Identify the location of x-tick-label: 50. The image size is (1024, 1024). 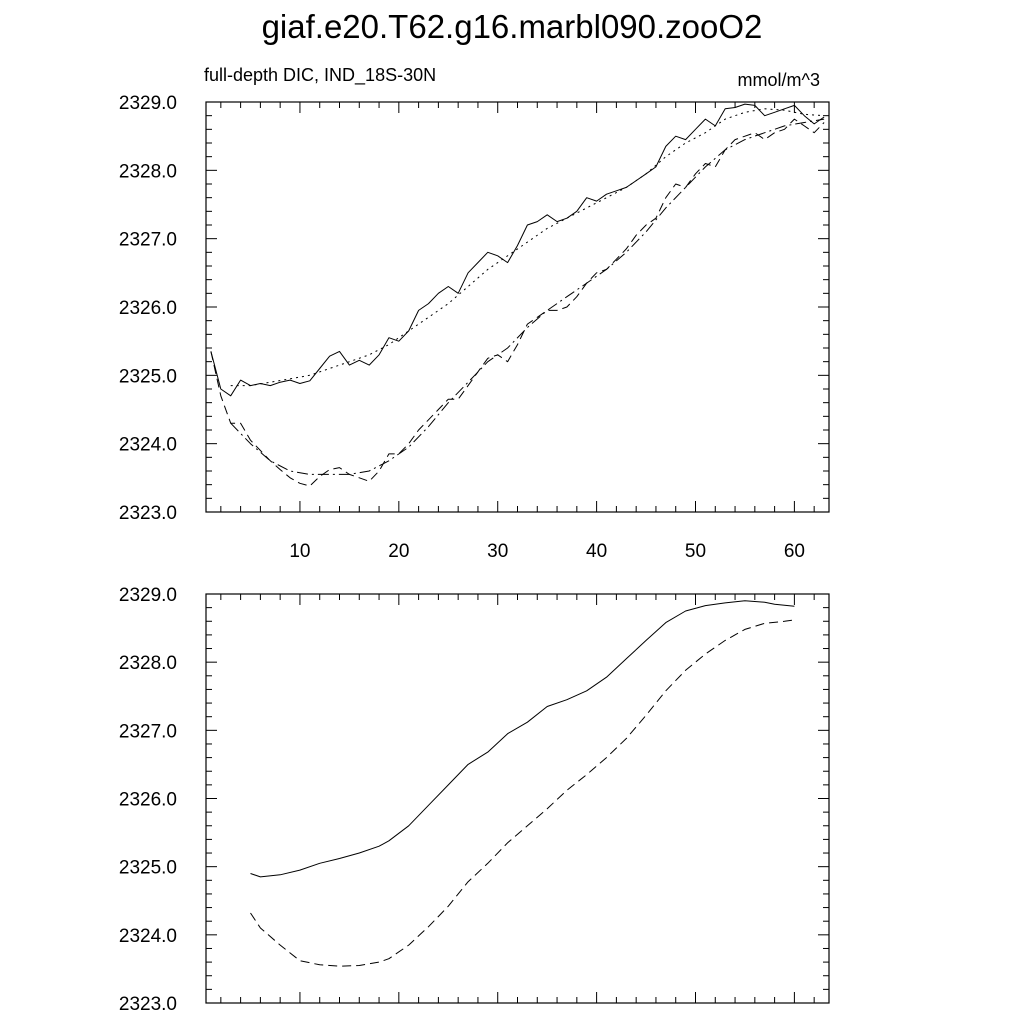
(695, 551).